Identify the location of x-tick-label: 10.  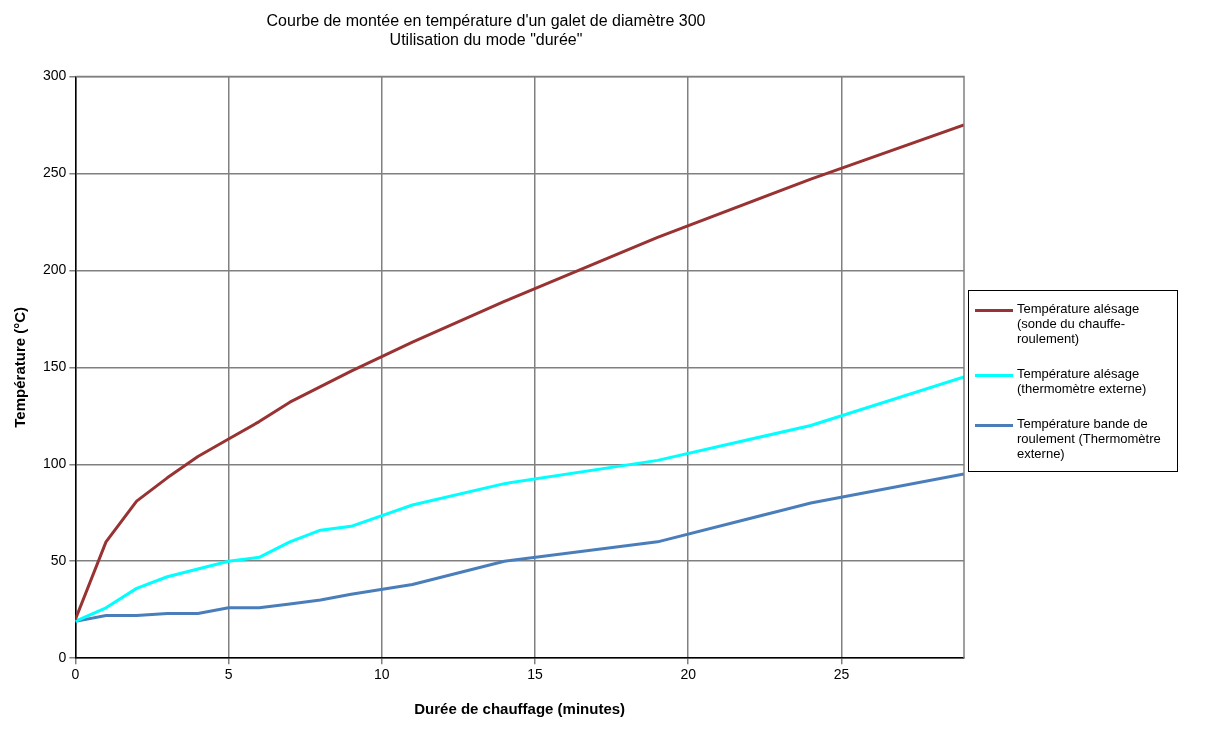
(382, 674).